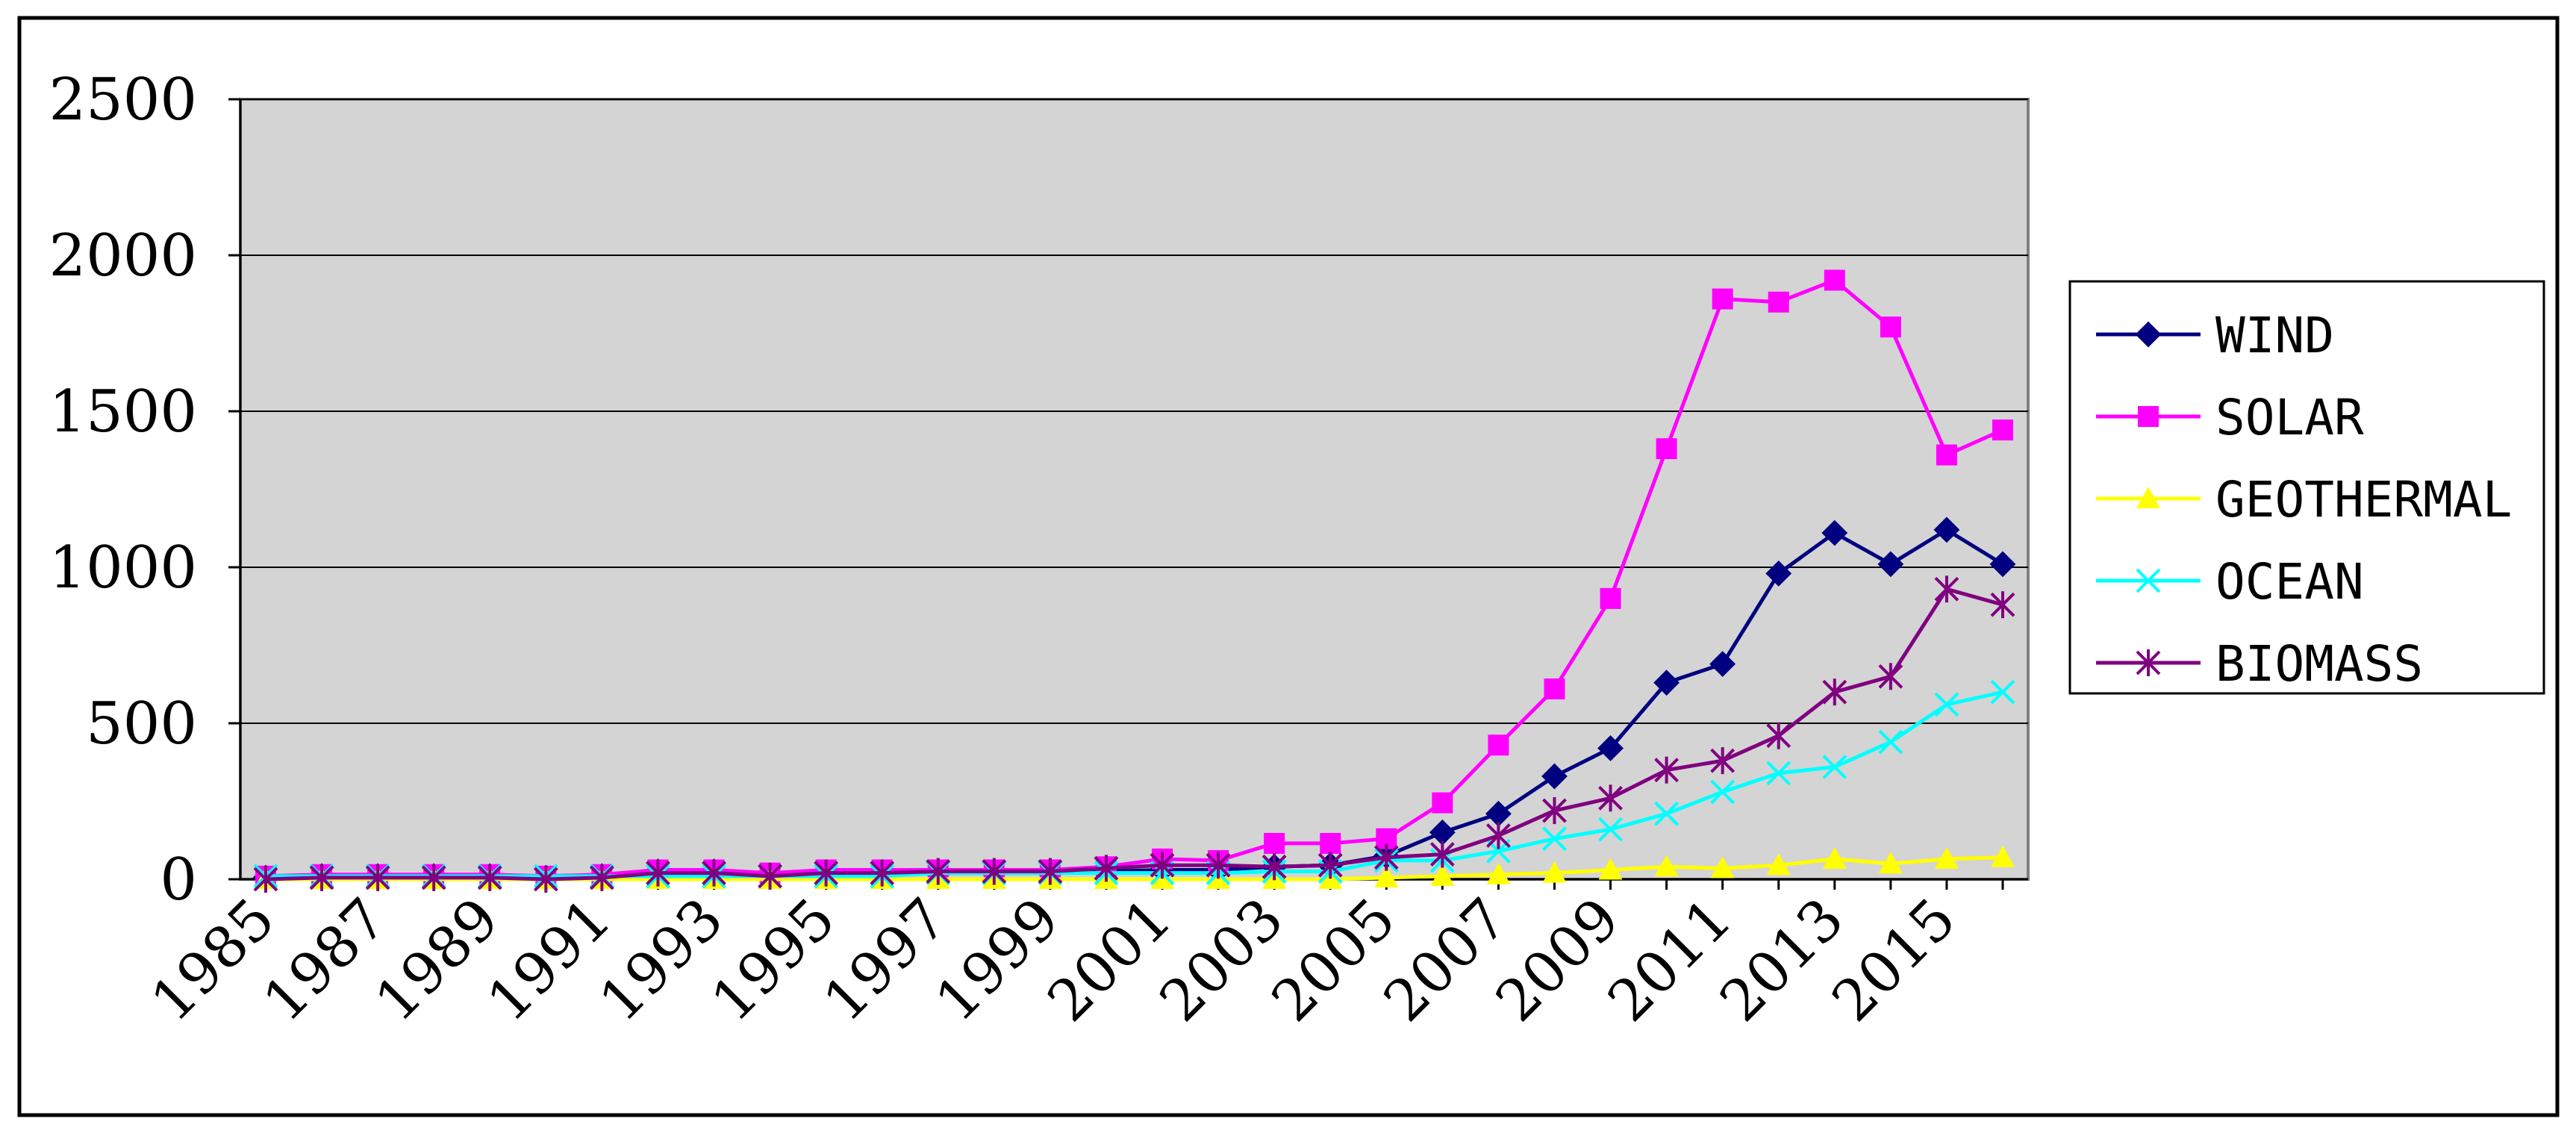  I want to click on legend-label-wind: WIND, so click(2274, 335).